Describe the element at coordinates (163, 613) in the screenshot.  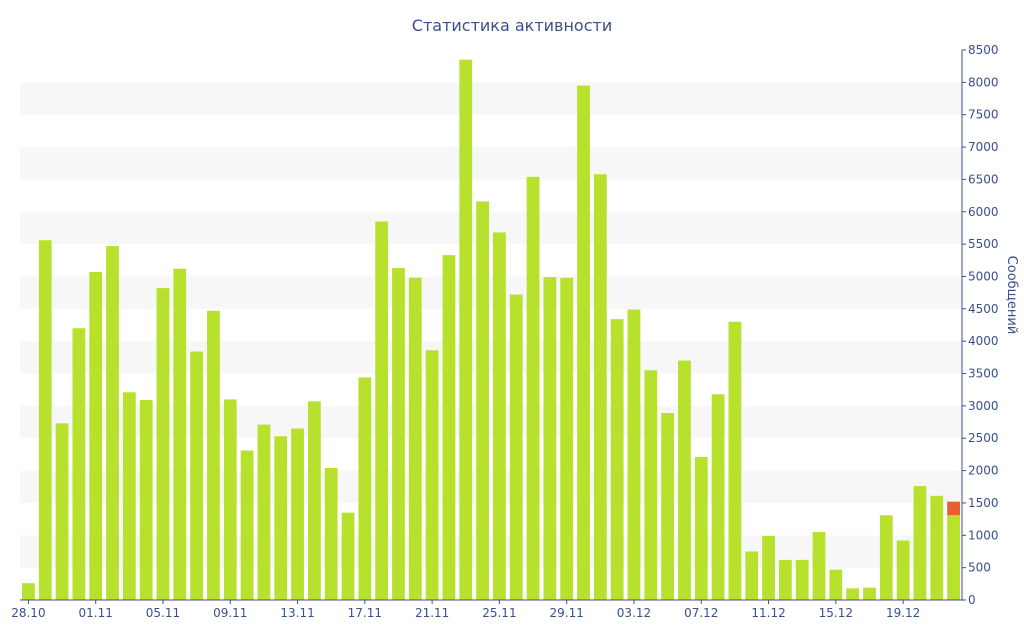
I see `x-tick-label: 05.11` at that location.